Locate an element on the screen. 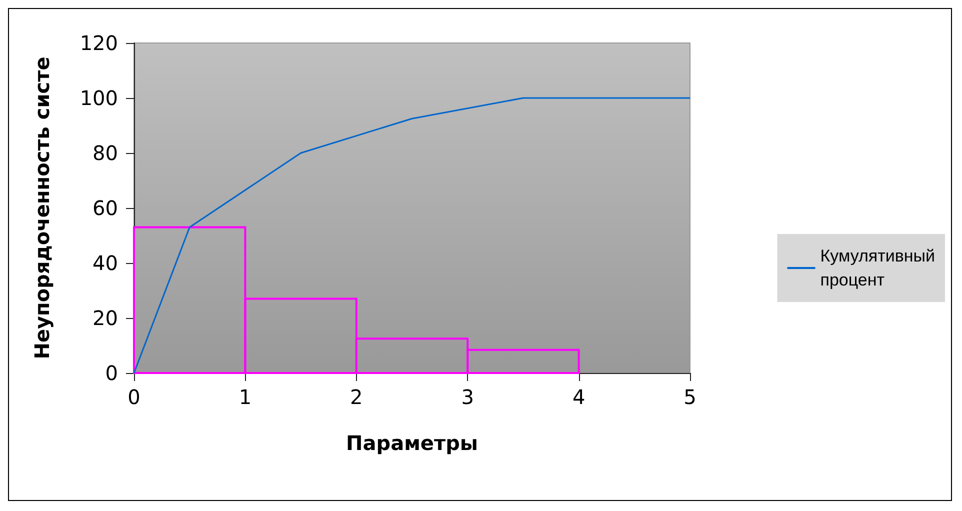 This screenshot has height=511, width=962. y-axis-title: Неупорядоченность систе is located at coordinates (42, 208).